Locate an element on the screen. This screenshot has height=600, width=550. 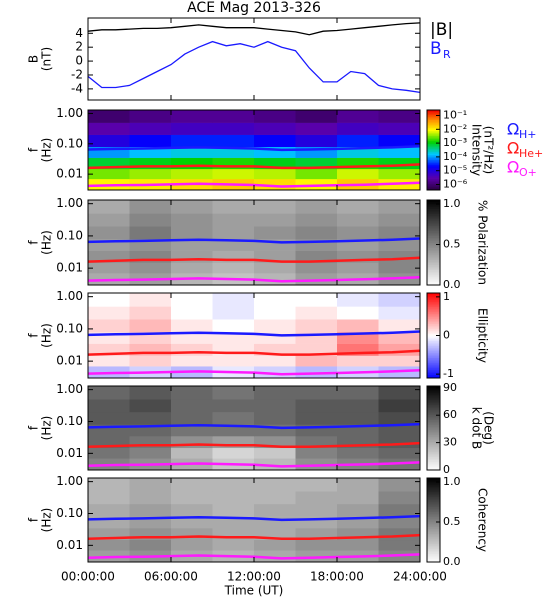
y-tick-label: -4 is located at coordinates (77, 88).